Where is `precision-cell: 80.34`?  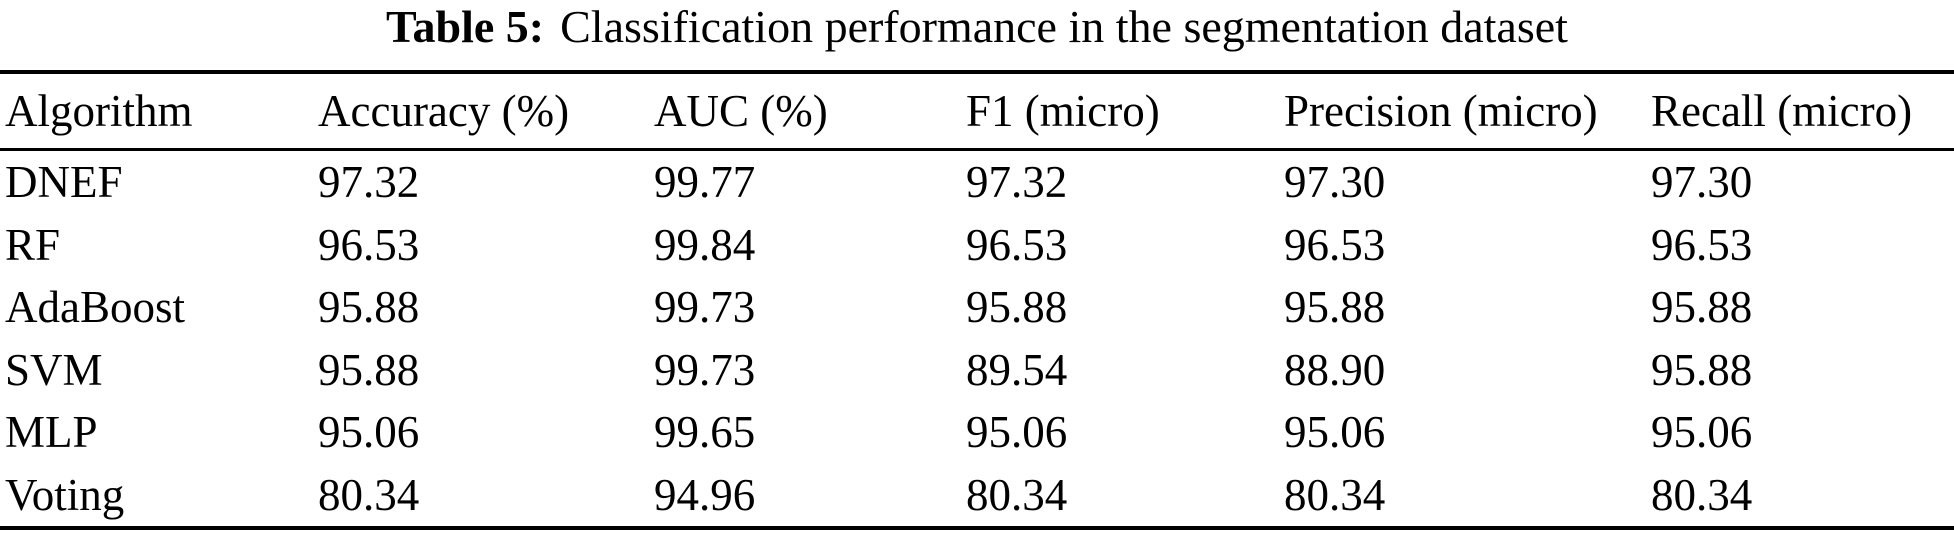
precision-cell: 80.34 is located at coordinates (1335, 494).